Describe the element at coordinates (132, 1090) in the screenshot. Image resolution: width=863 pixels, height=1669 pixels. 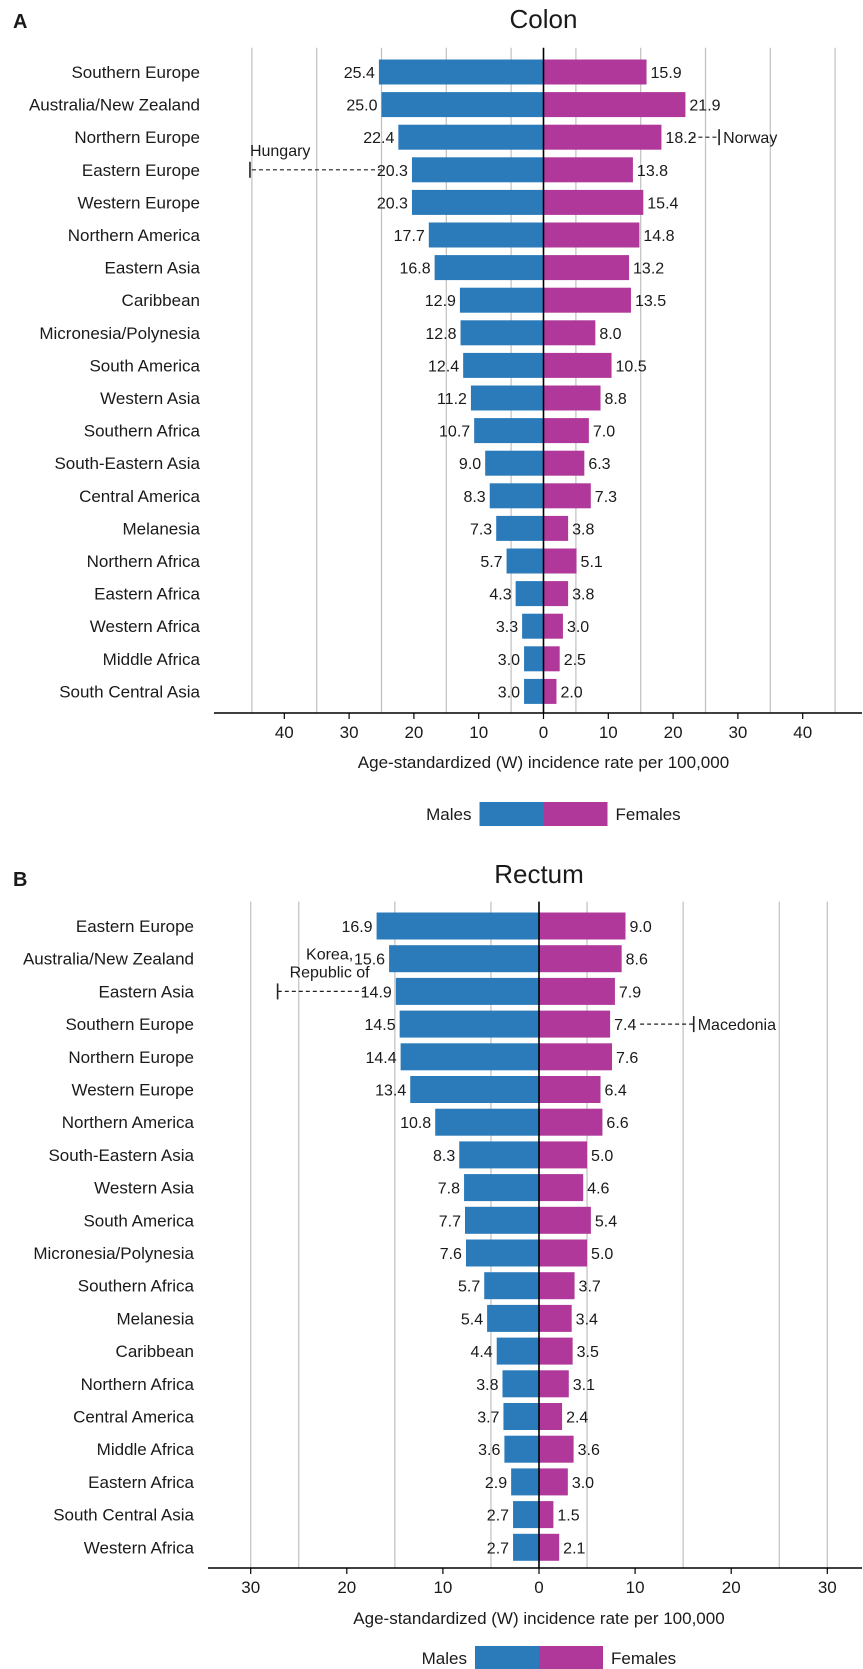
I see `category-label: Western Europe` at that location.